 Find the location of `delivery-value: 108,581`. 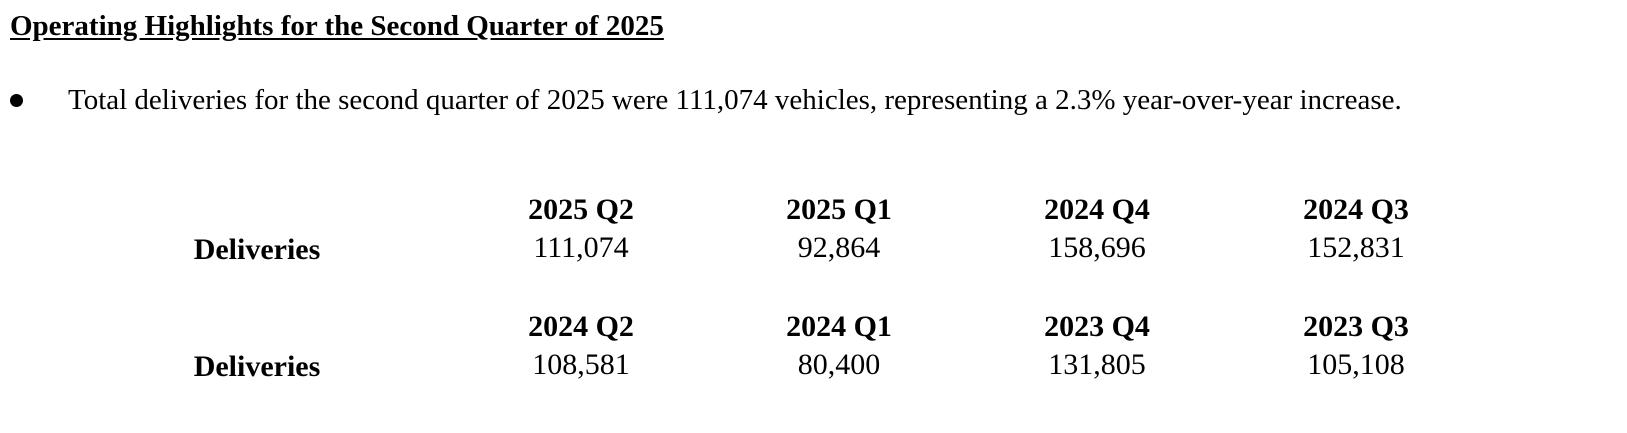

delivery-value: 108,581 is located at coordinates (581, 364).